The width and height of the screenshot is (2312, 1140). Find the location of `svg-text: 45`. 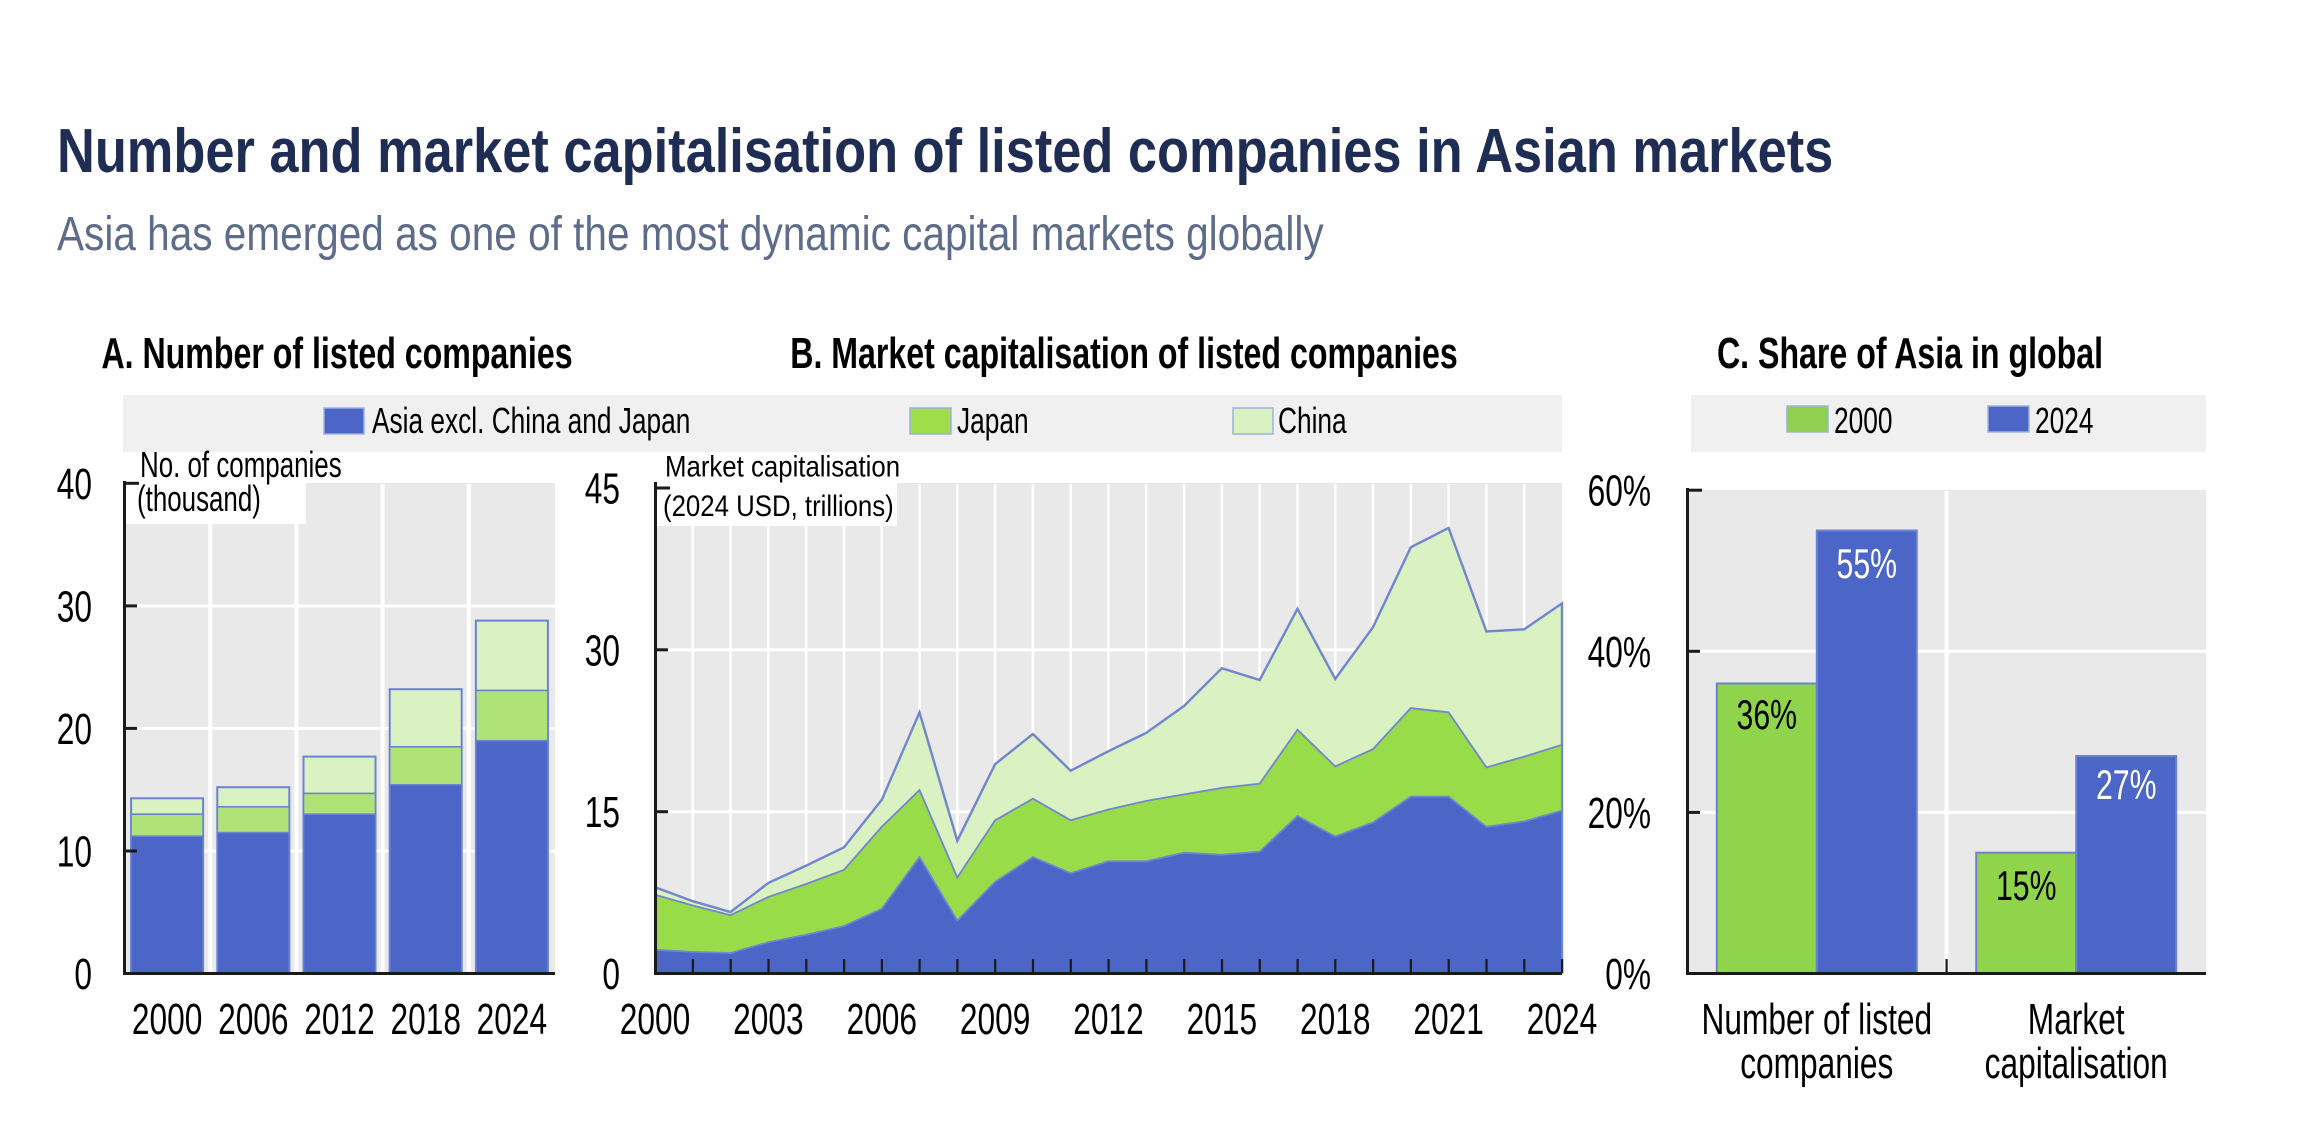

svg-text: 45 is located at coordinates (602, 488).